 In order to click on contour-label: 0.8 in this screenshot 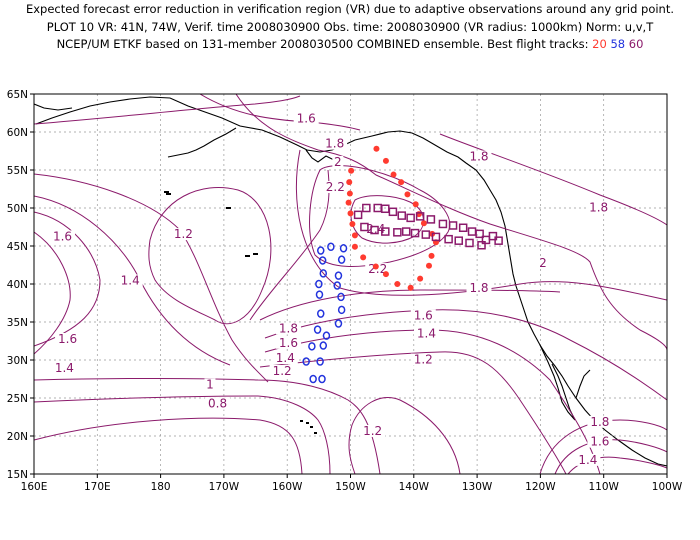, I will do `click(217, 404)`.